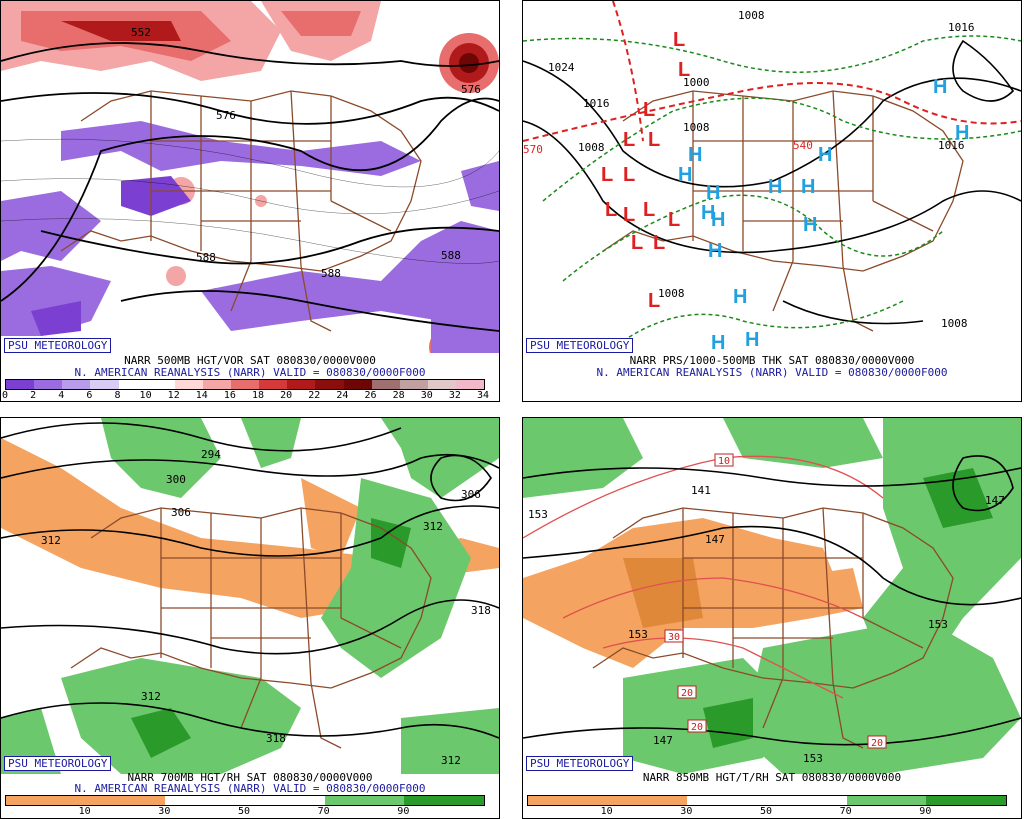 Image resolution: width=1024 pixels, height=819 pixels. Describe the element at coordinates (845, 811) in the screenshot. I see `colorbar-tick-label: 70` at that location.